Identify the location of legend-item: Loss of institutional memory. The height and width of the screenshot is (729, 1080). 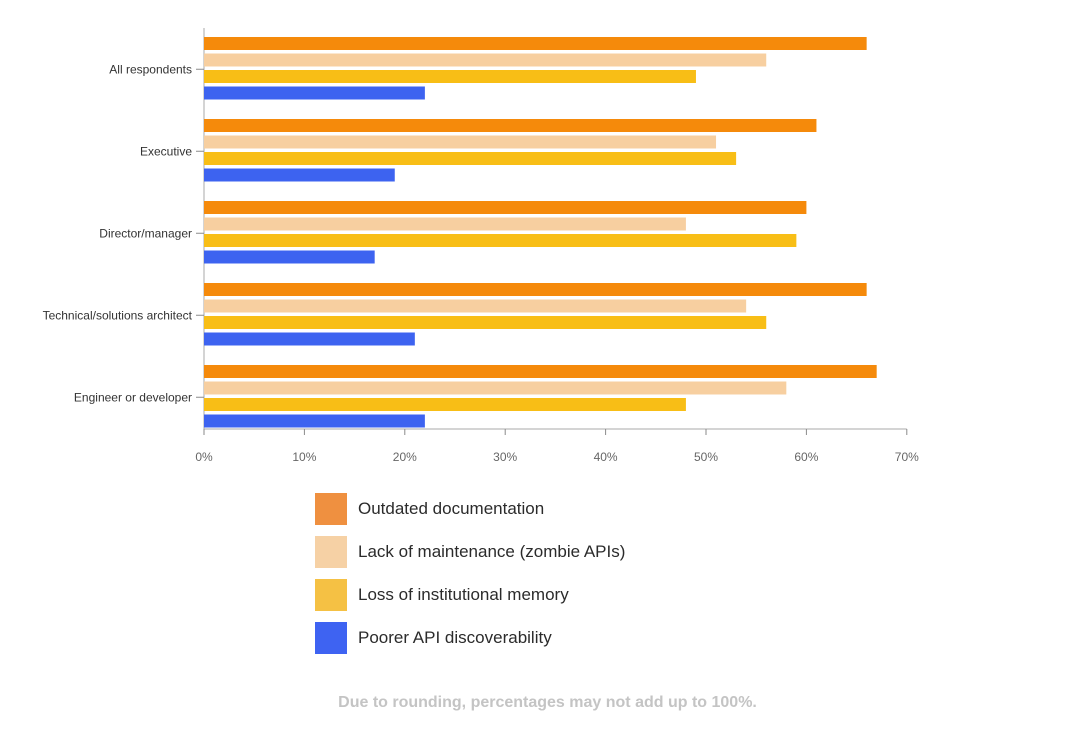
(470, 595).